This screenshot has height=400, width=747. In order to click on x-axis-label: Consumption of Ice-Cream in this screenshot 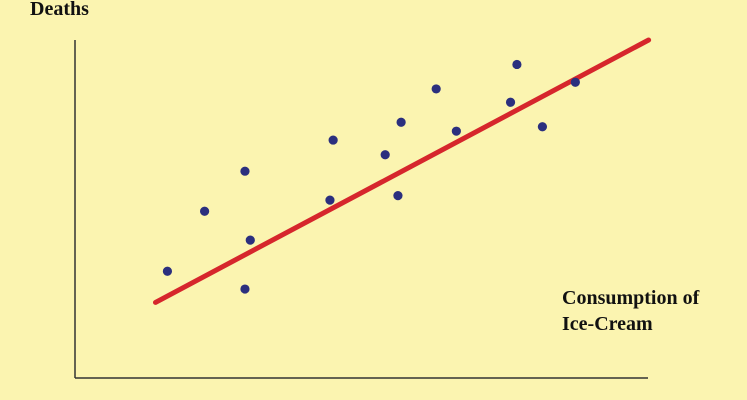, I will do `click(630, 311)`.